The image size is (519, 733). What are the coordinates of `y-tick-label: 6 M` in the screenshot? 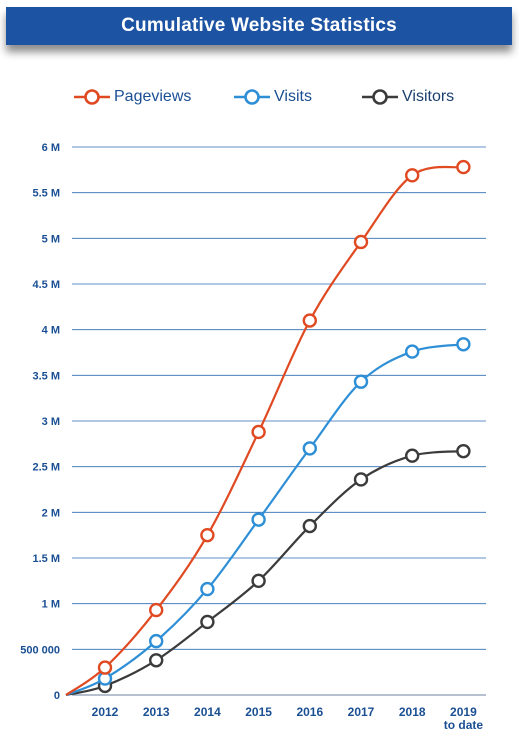 It's located at (51, 148).